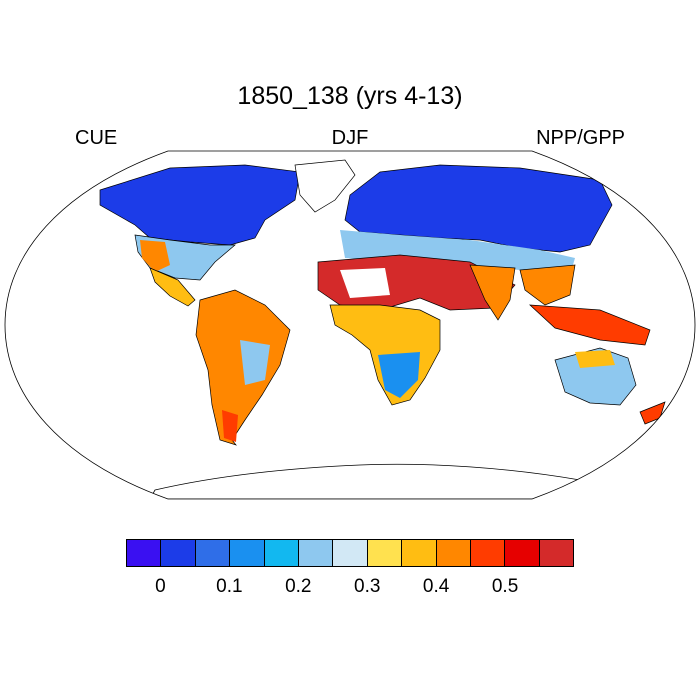 This screenshot has height=700, width=700. Describe the element at coordinates (595, 376) in the screenshot. I see `australia` at that location.